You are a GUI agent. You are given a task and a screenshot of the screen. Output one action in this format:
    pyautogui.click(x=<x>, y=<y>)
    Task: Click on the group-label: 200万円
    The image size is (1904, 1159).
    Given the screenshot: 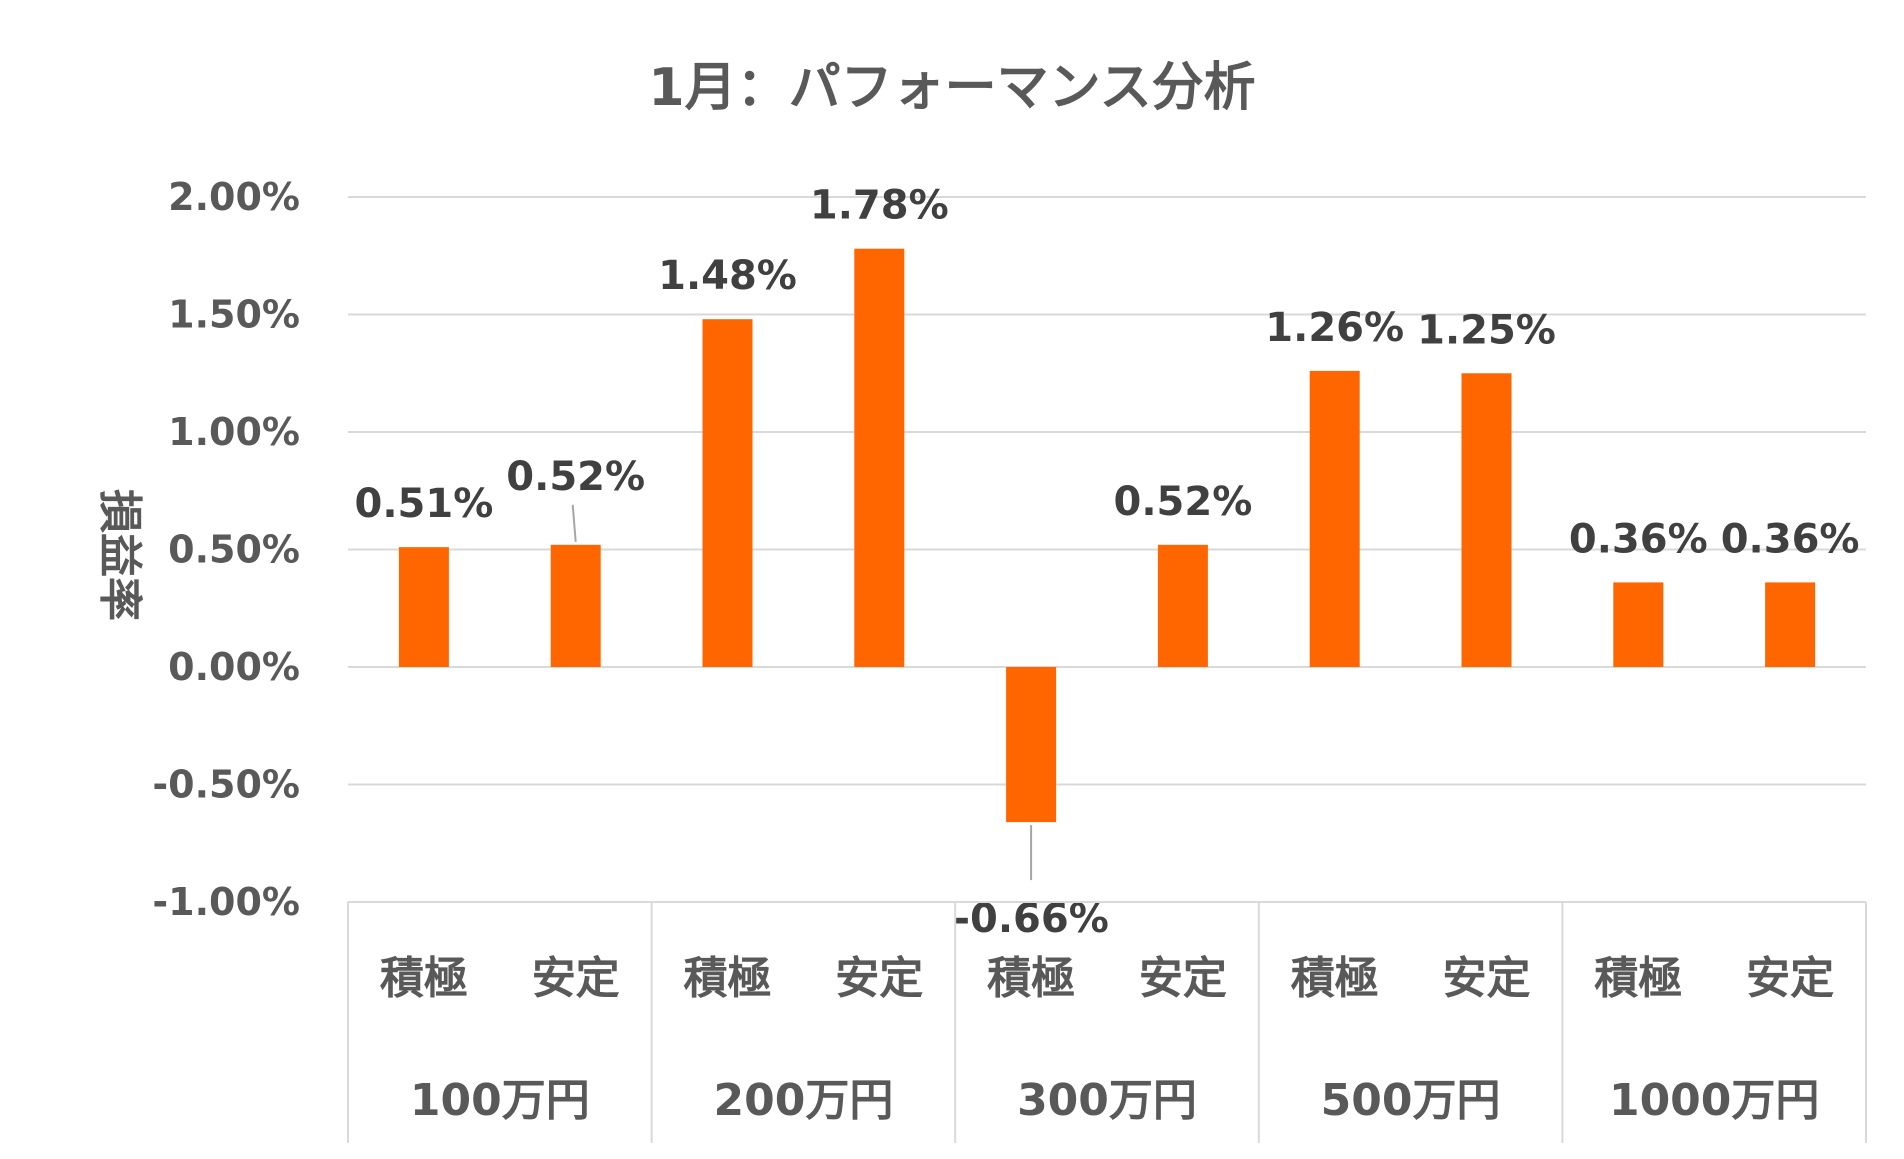 What is the action you would take?
    pyautogui.click(x=803, y=1100)
    